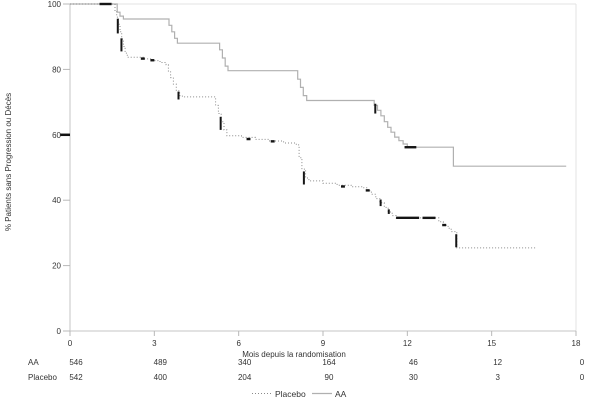  What do you see at coordinates (294, 354) in the screenshot?
I see `x-axis-title: Mois depuis la randomisation` at bounding box center [294, 354].